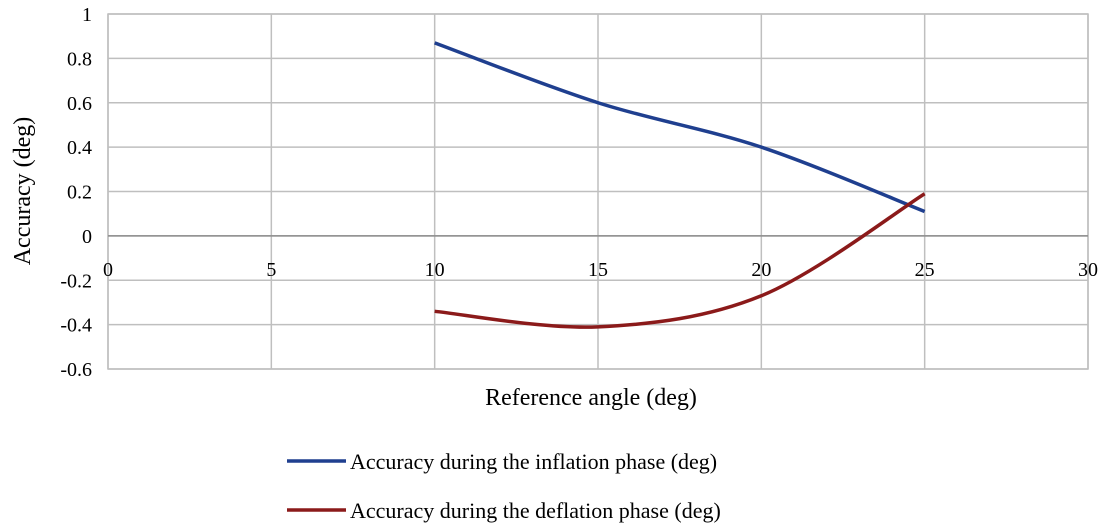 The height and width of the screenshot is (524, 1100). I want to click on y-axis-title: Accuracy (deg), so click(23, 191).